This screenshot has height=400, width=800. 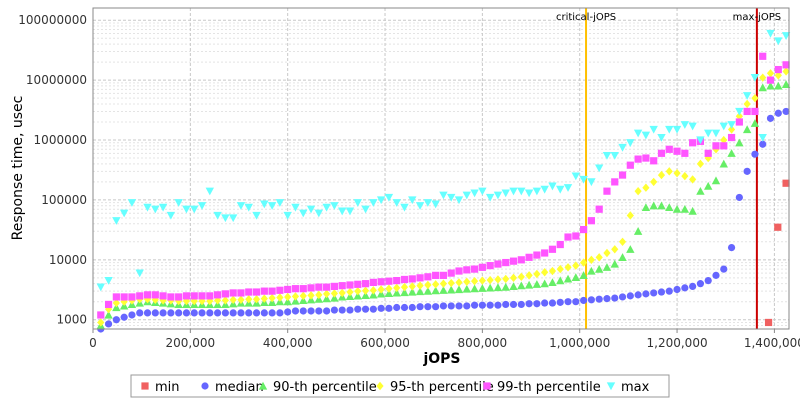 What do you see at coordinates (757, 17) in the screenshot?
I see `marker-label: max-jOPS` at bounding box center [757, 17].